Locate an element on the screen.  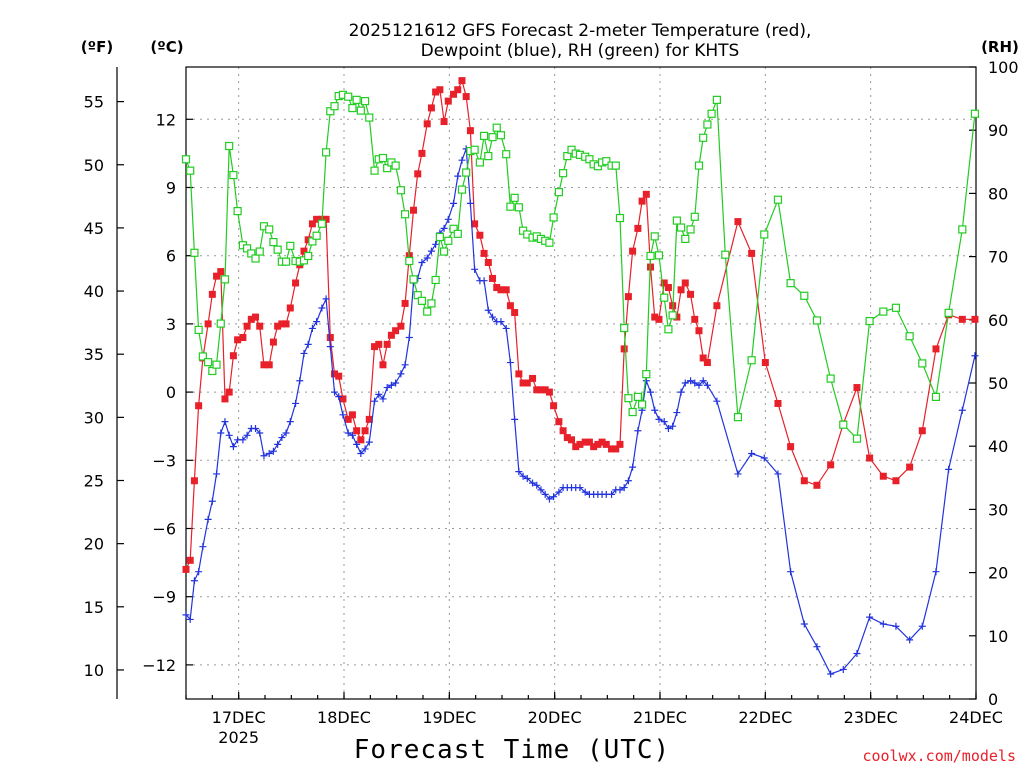
time-tick-label: 18DEC is located at coordinates (344, 717).